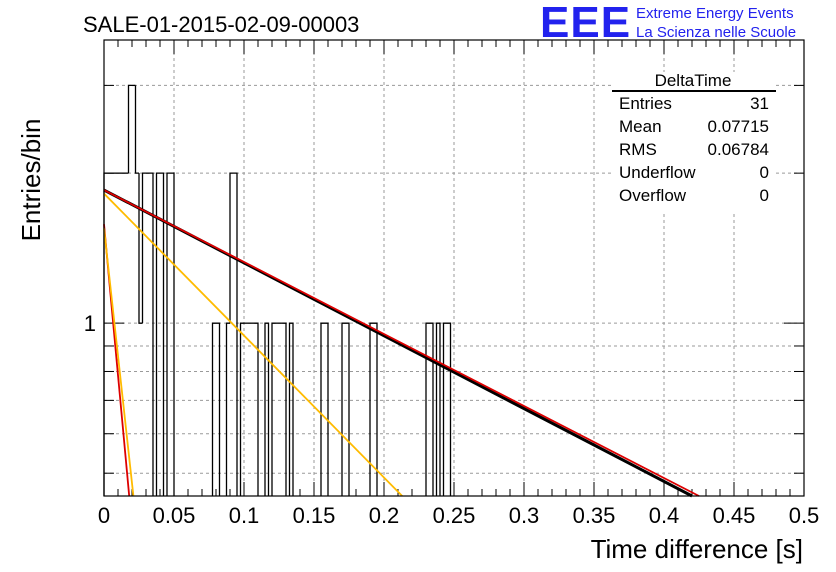  Describe the element at coordinates (90, 323) in the screenshot. I see `y-tick-label: 1` at that location.